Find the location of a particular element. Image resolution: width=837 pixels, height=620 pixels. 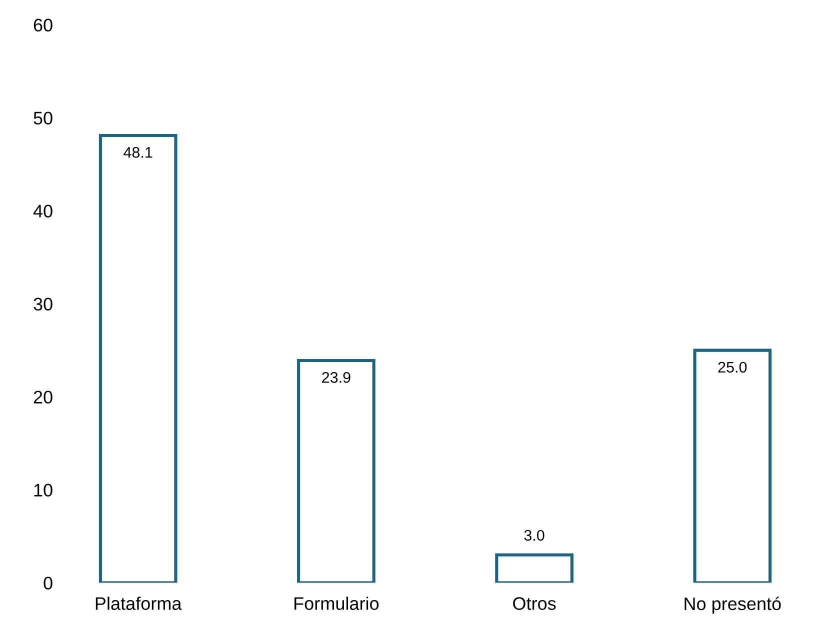

y-tick-label: 20 is located at coordinates (43, 397).